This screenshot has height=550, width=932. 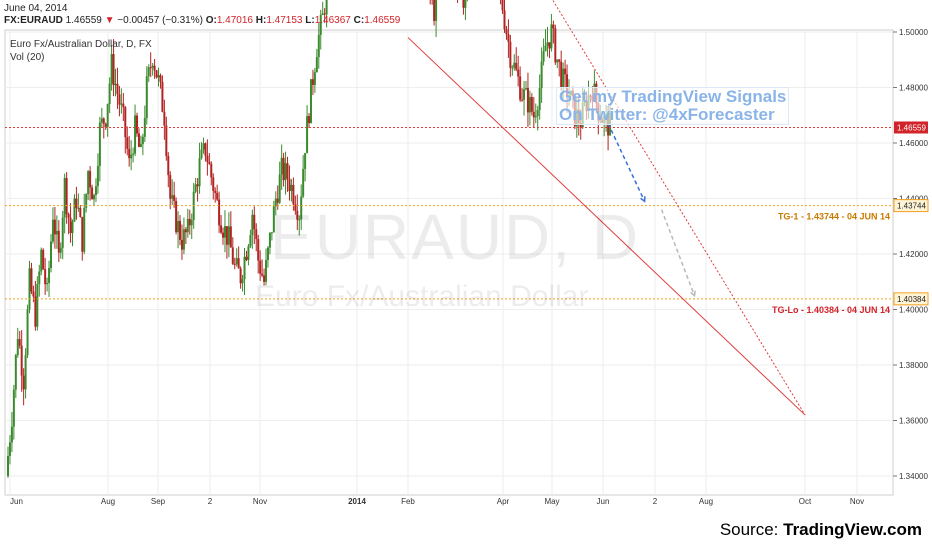 What do you see at coordinates (332, 20) in the screenshot?
I see `low-value: 1.46367` at bounding box center [332, 20].